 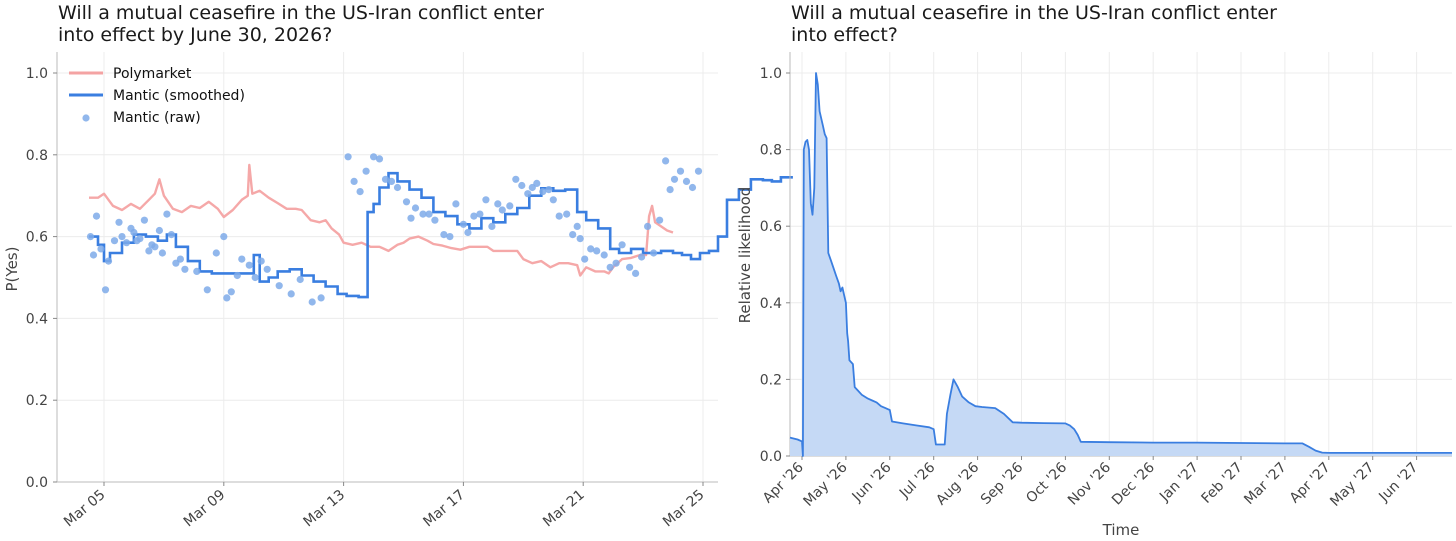 I want to click on right-y-tick-label: 0.6, so click(x=771, y=227).